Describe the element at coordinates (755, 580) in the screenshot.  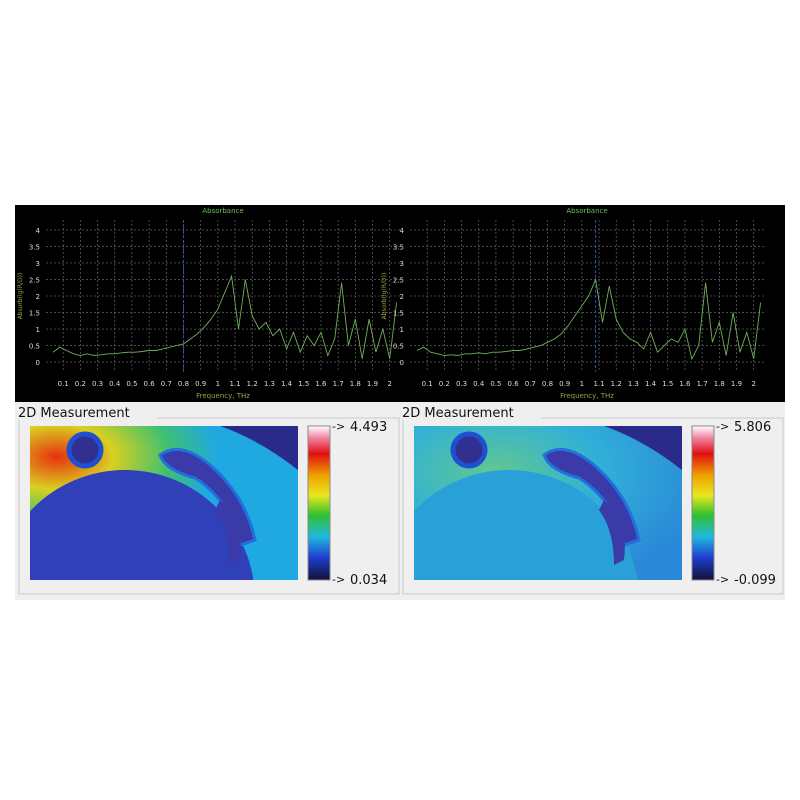
I see `colorbar-min: -0.099` at that location.